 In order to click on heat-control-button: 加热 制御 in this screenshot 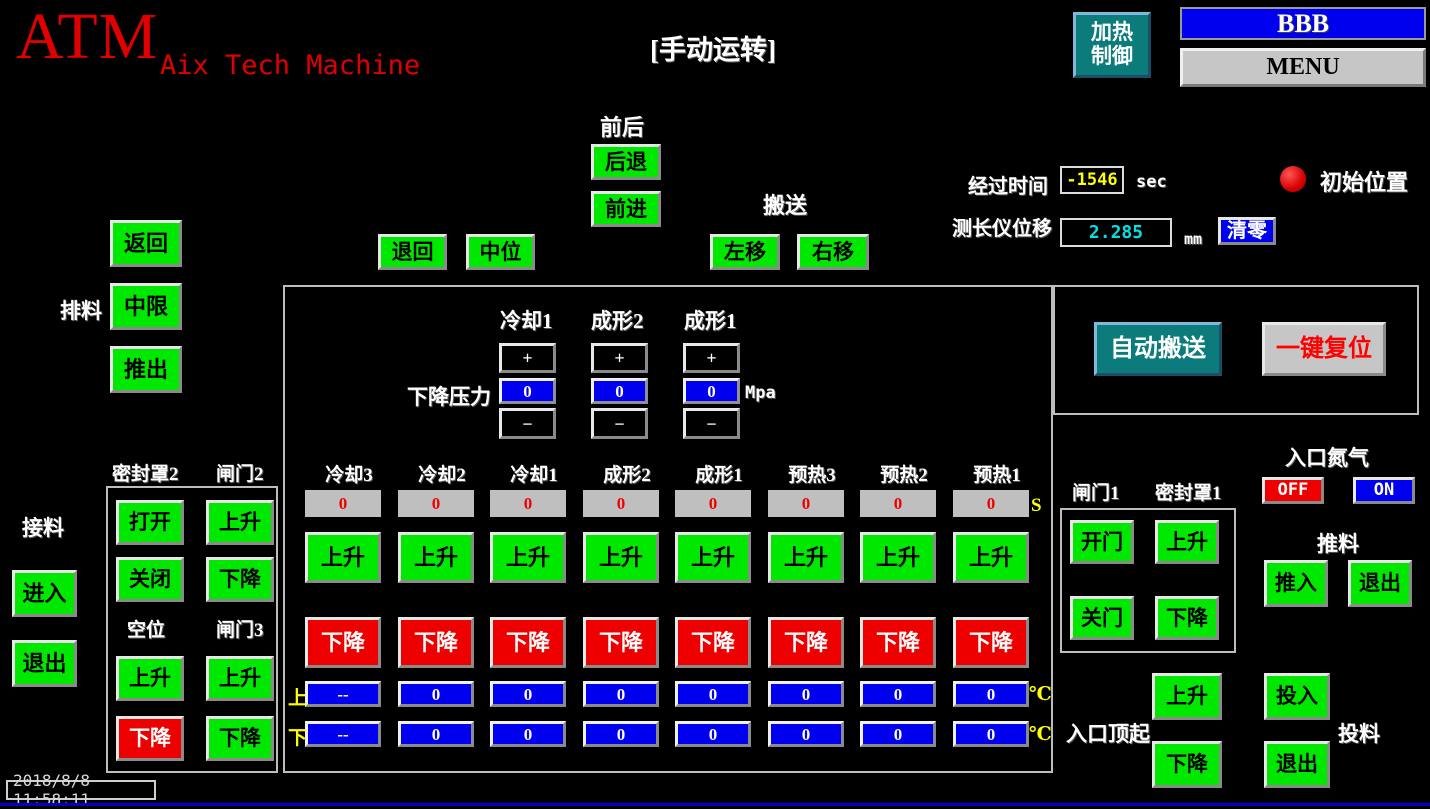, I will do `click(1112, 45)`.